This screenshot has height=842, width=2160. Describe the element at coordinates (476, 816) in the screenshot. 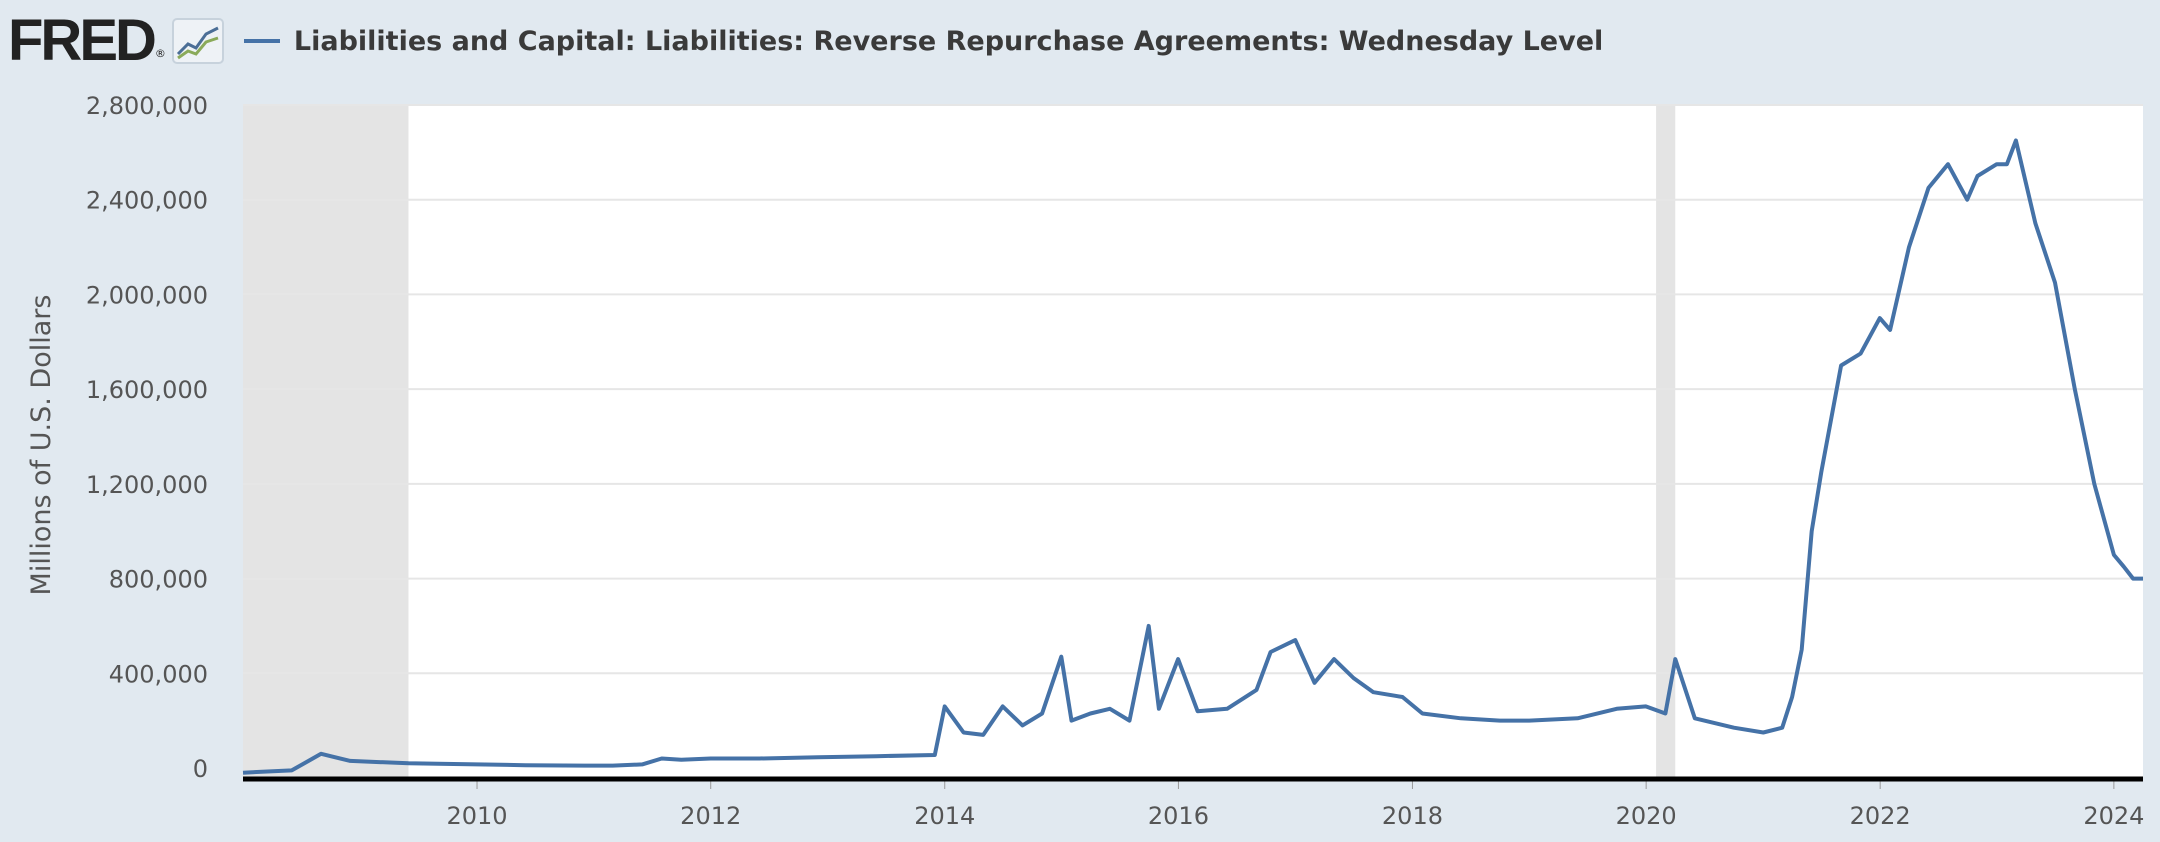

I see `x-tick-label: 2010` at that location.